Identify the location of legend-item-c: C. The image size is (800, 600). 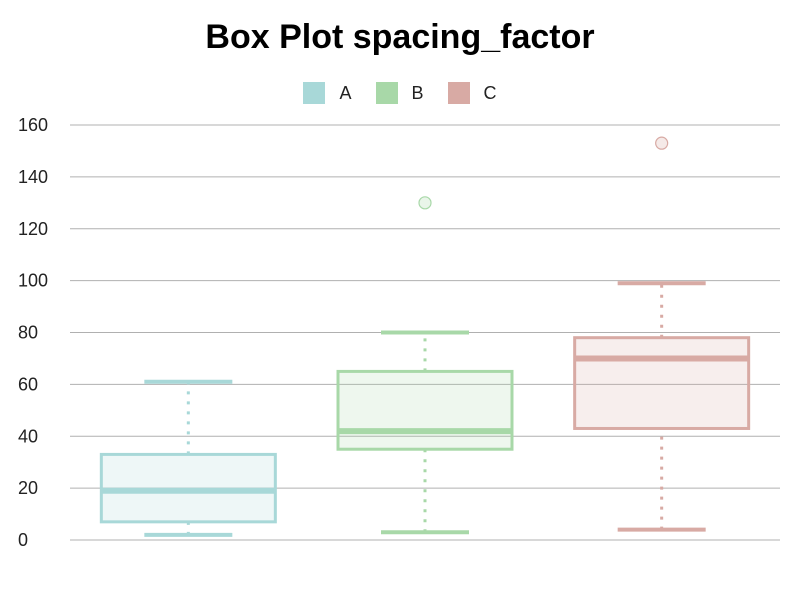
(472, 93).